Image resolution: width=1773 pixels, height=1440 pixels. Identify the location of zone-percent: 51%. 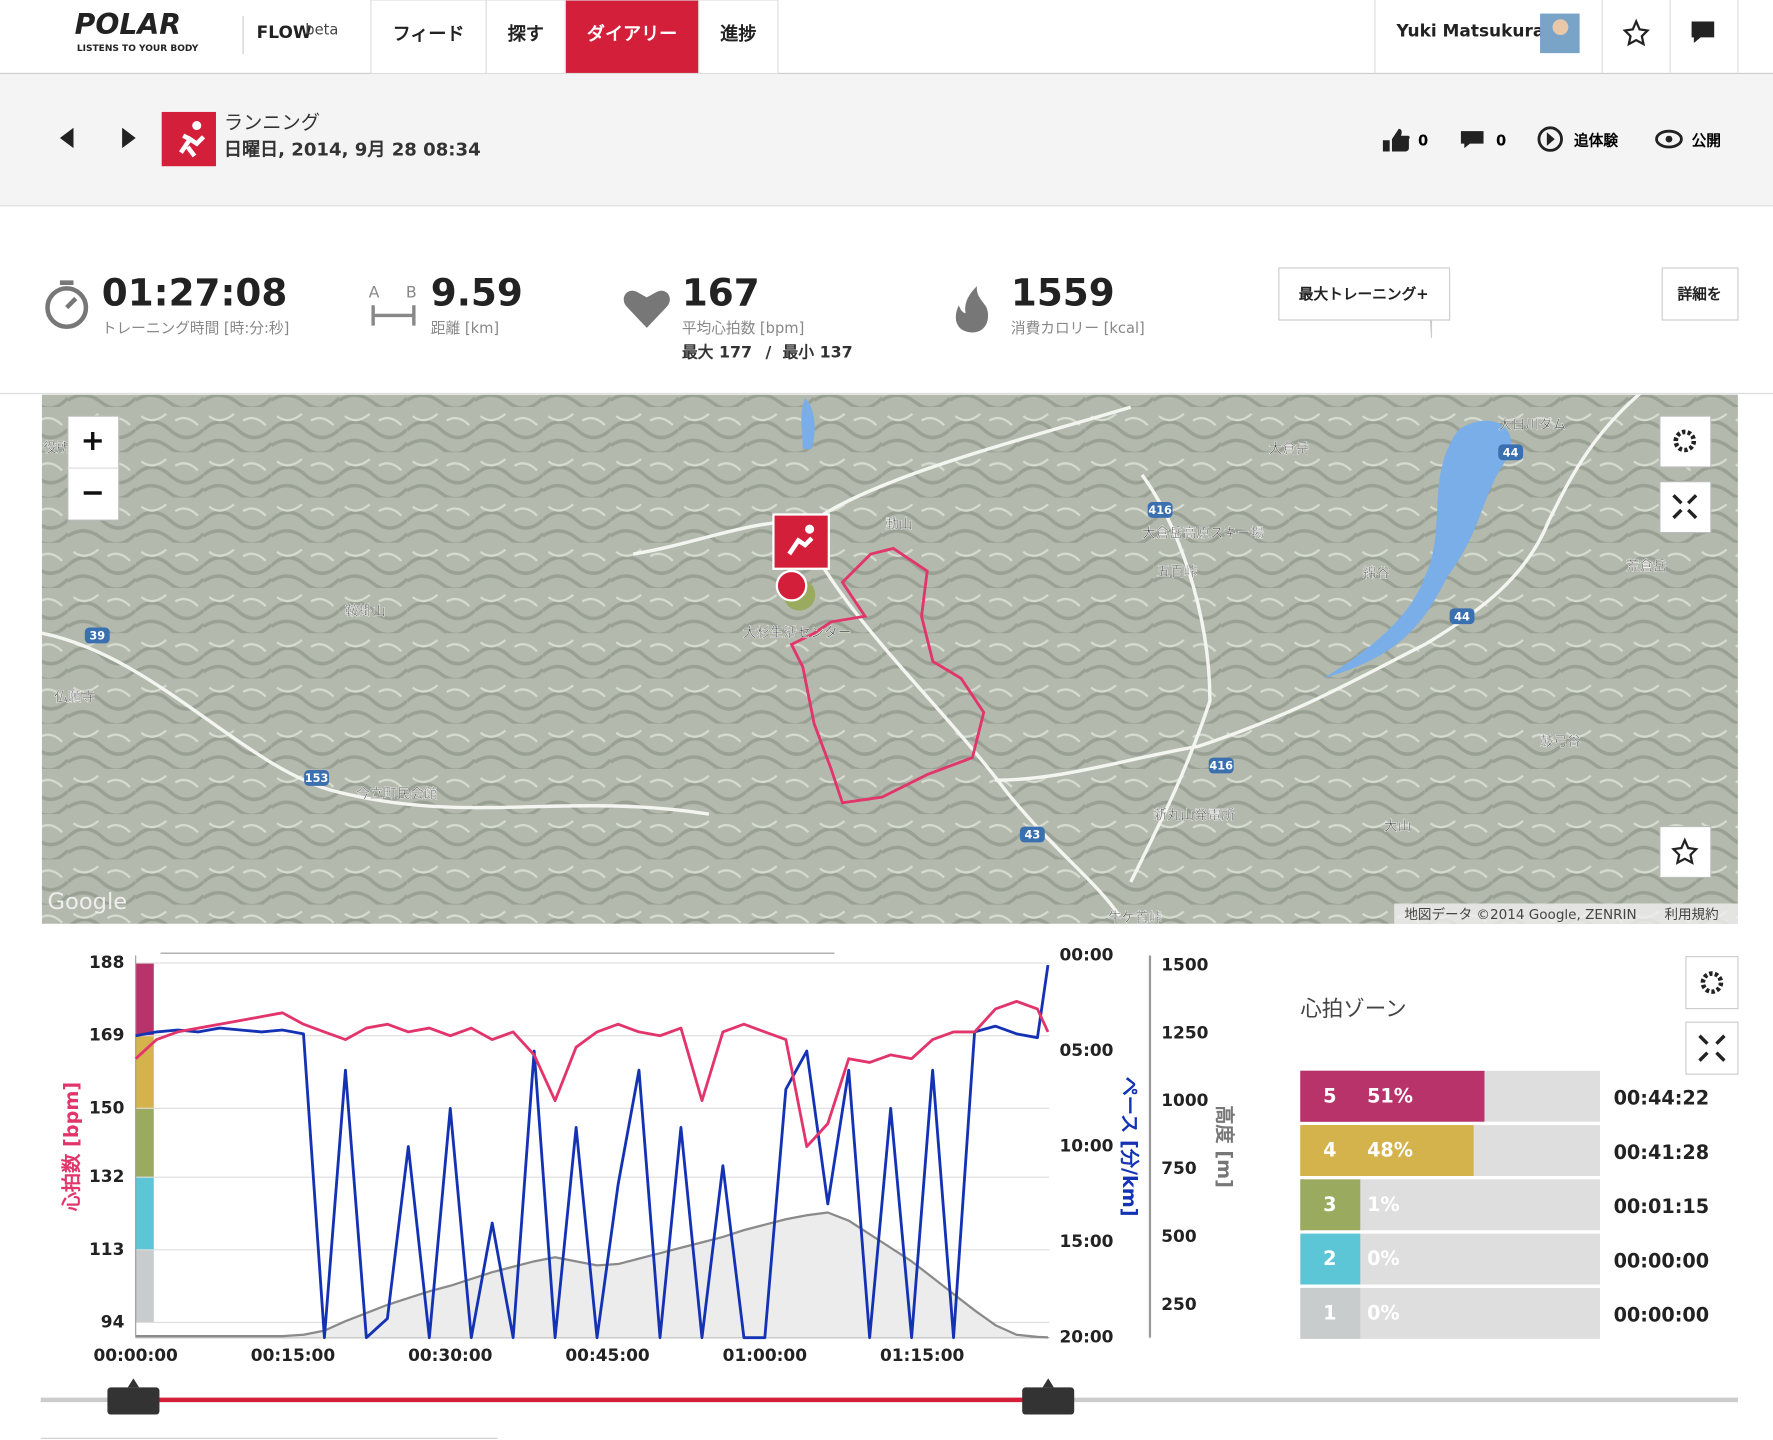
(1390, 1095).